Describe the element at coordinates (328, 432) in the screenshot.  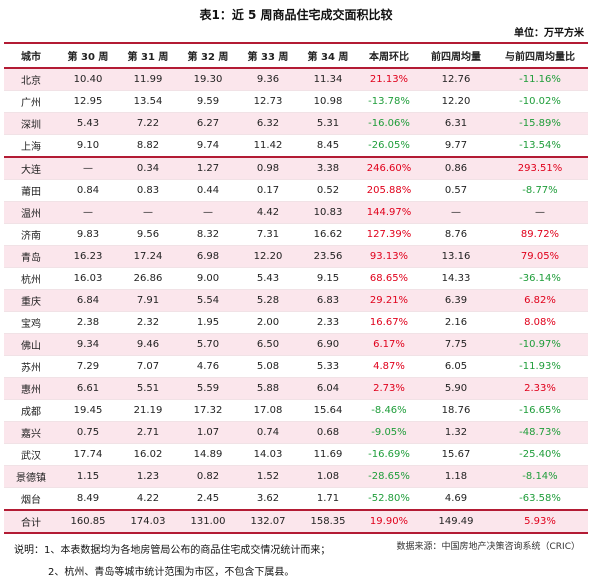
I see `value-cell: 0.68` at that location.